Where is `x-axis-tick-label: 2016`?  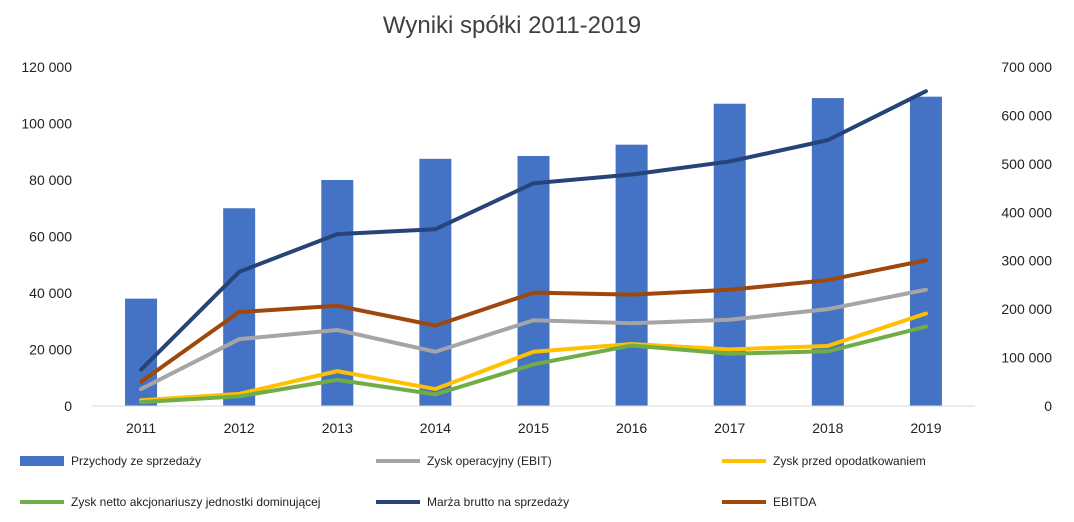
x-axis-tick-label: 2016 is located at coordinates (631, 428).